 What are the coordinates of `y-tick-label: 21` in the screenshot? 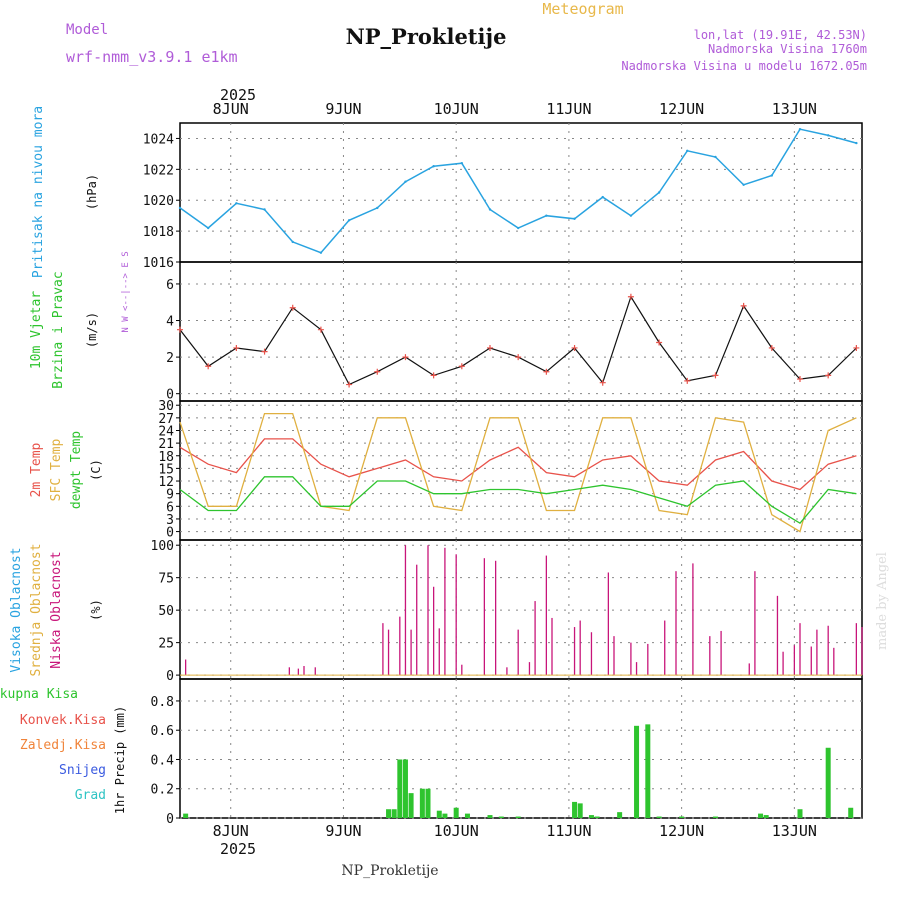 It's located at (166, 444).